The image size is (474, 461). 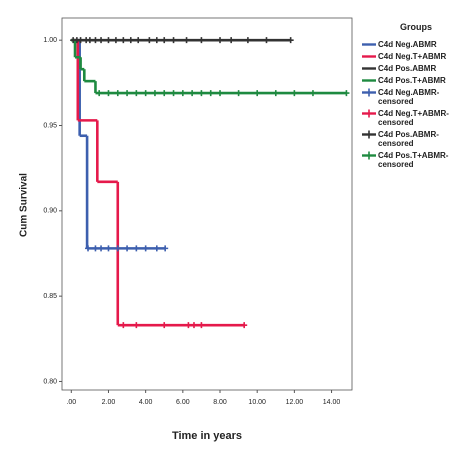 What do you see at coordinates (50, 381) in the screenshot?
I see `y-tick-label: 0.80` at bounding box center [50, 381].